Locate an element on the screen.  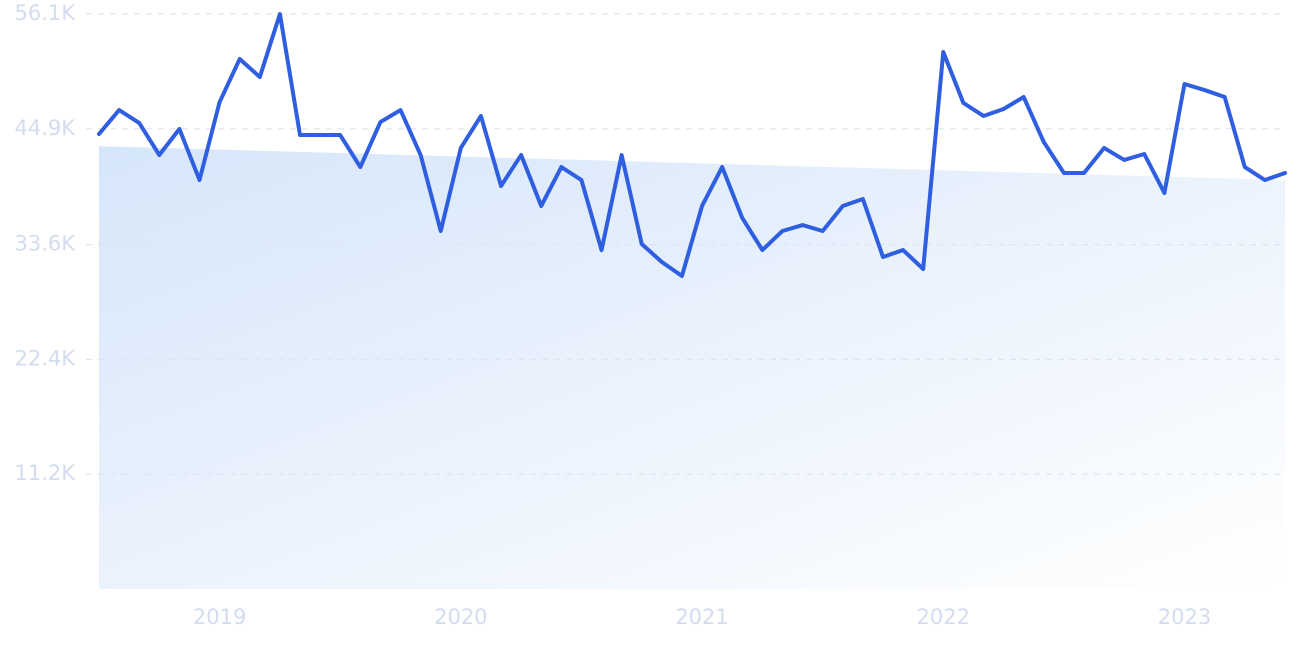
y-tick-label: 44.9K is located at coordinates (45, 128).